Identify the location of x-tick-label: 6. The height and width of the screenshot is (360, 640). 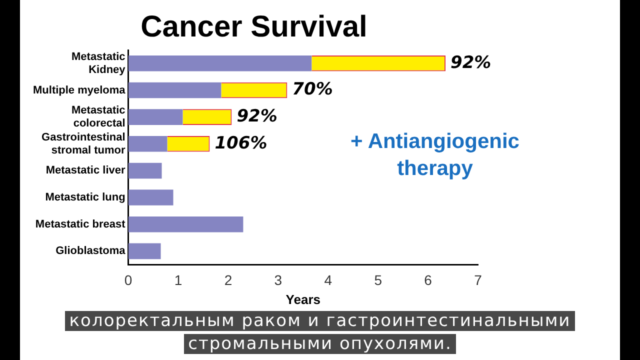
(428, 280).